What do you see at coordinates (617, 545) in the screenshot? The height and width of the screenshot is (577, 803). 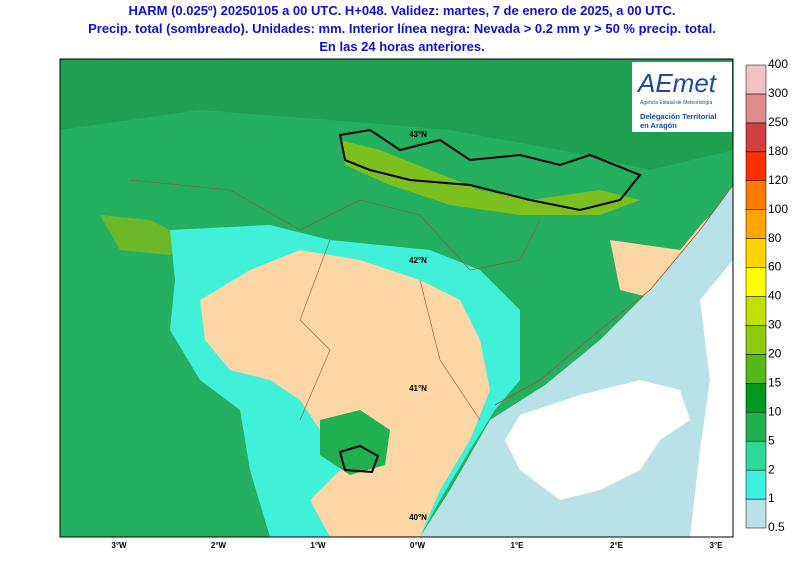 I see `lon-label: 2°E` at bounding box center [617, 545].